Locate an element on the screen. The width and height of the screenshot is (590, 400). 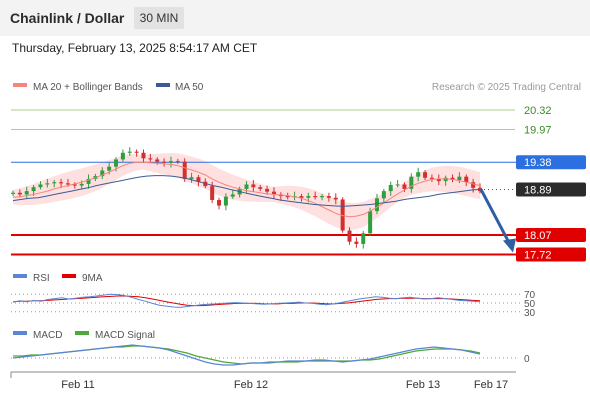
x-tick-label: Feb 13 is located at coordinates (423, 385).